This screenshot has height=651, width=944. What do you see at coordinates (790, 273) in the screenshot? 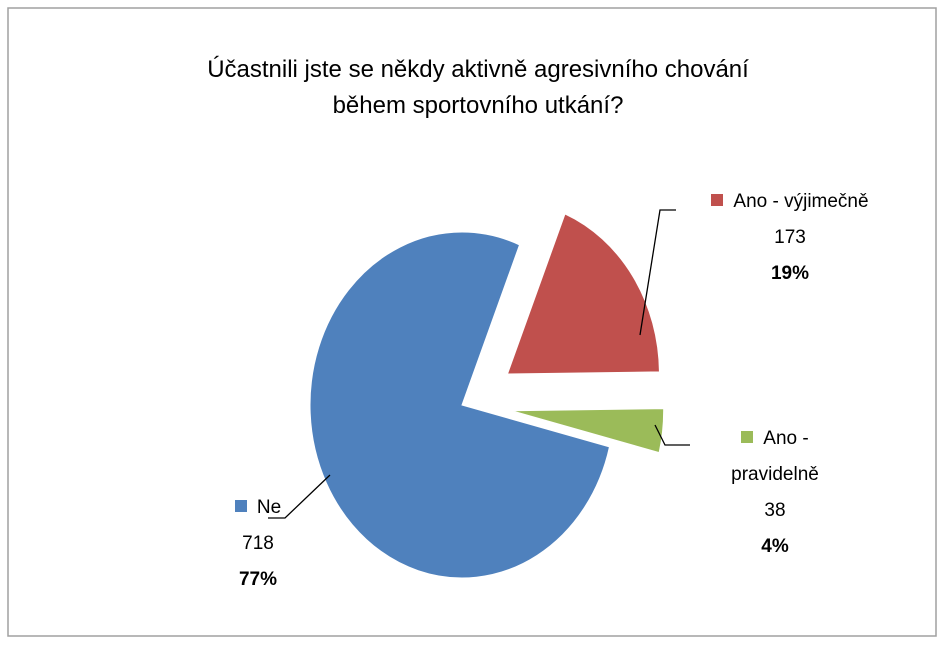
I see `percentage-label: 19%` at bounding box center [790, 273].